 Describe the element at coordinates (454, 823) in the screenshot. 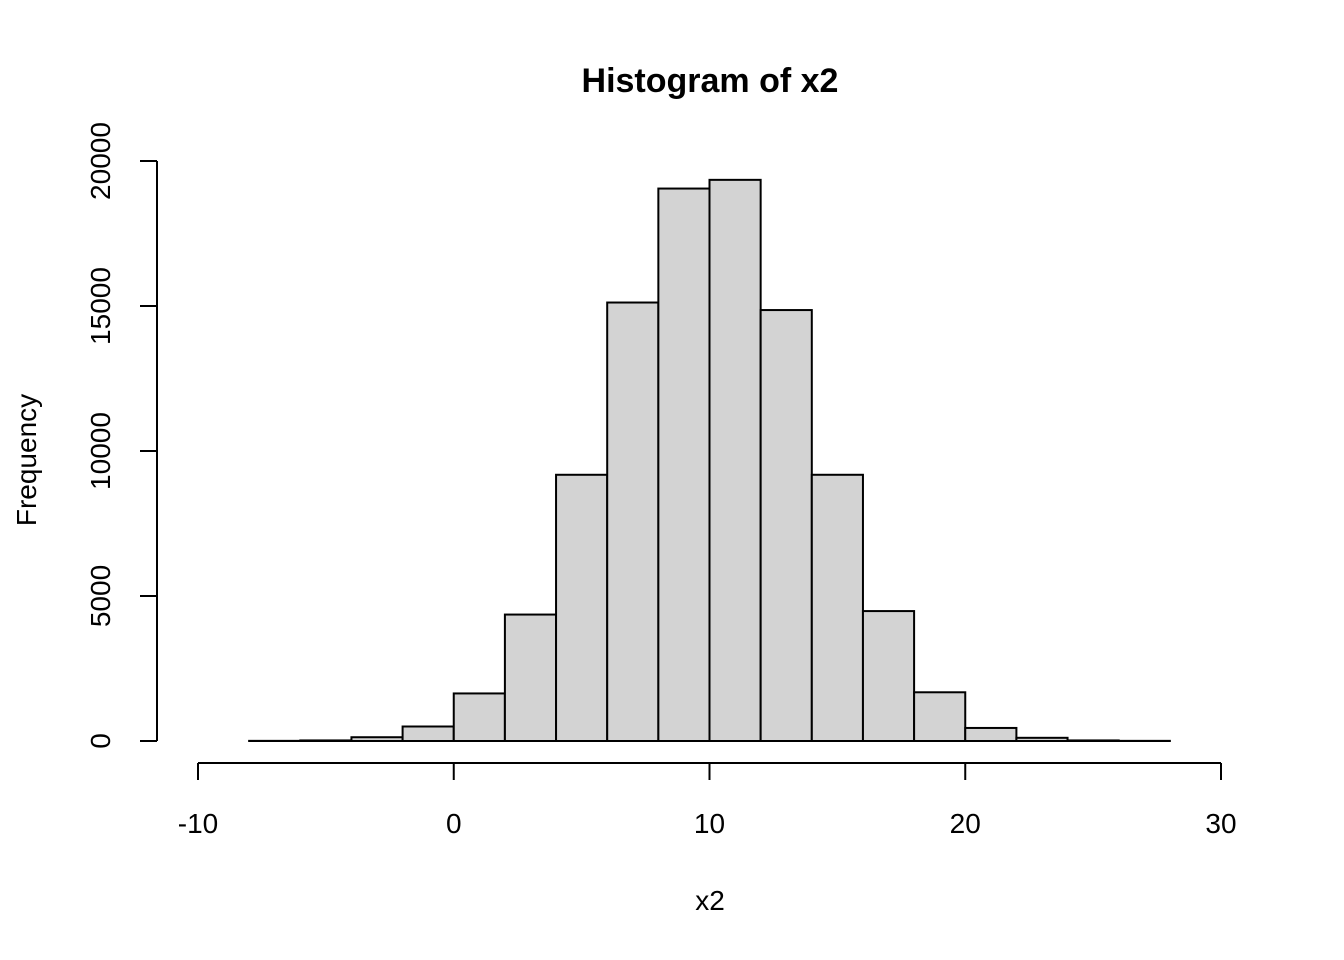

I see `x-tick-label: 0` at that location.